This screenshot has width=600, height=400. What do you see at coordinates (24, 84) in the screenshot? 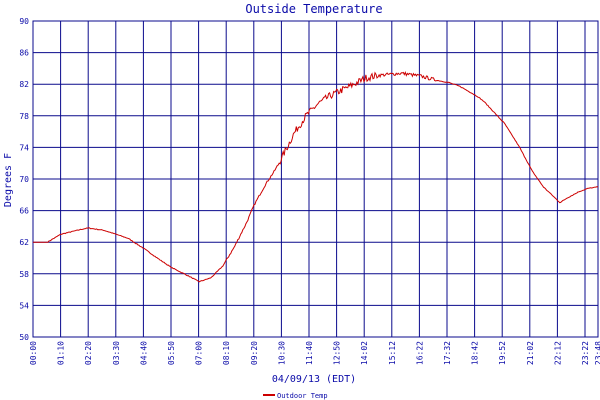
I see `y-tick-label: 82` at bounding box center [24, 84].